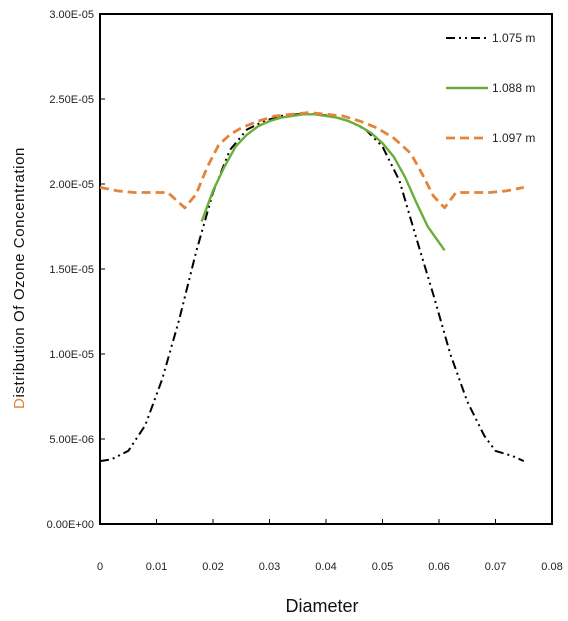 This screenshot has height=621, width=568. Describe the element at coordinates (70, 525) in the screenshot. I see `y-tick-label: 0.00E+00` at that location.